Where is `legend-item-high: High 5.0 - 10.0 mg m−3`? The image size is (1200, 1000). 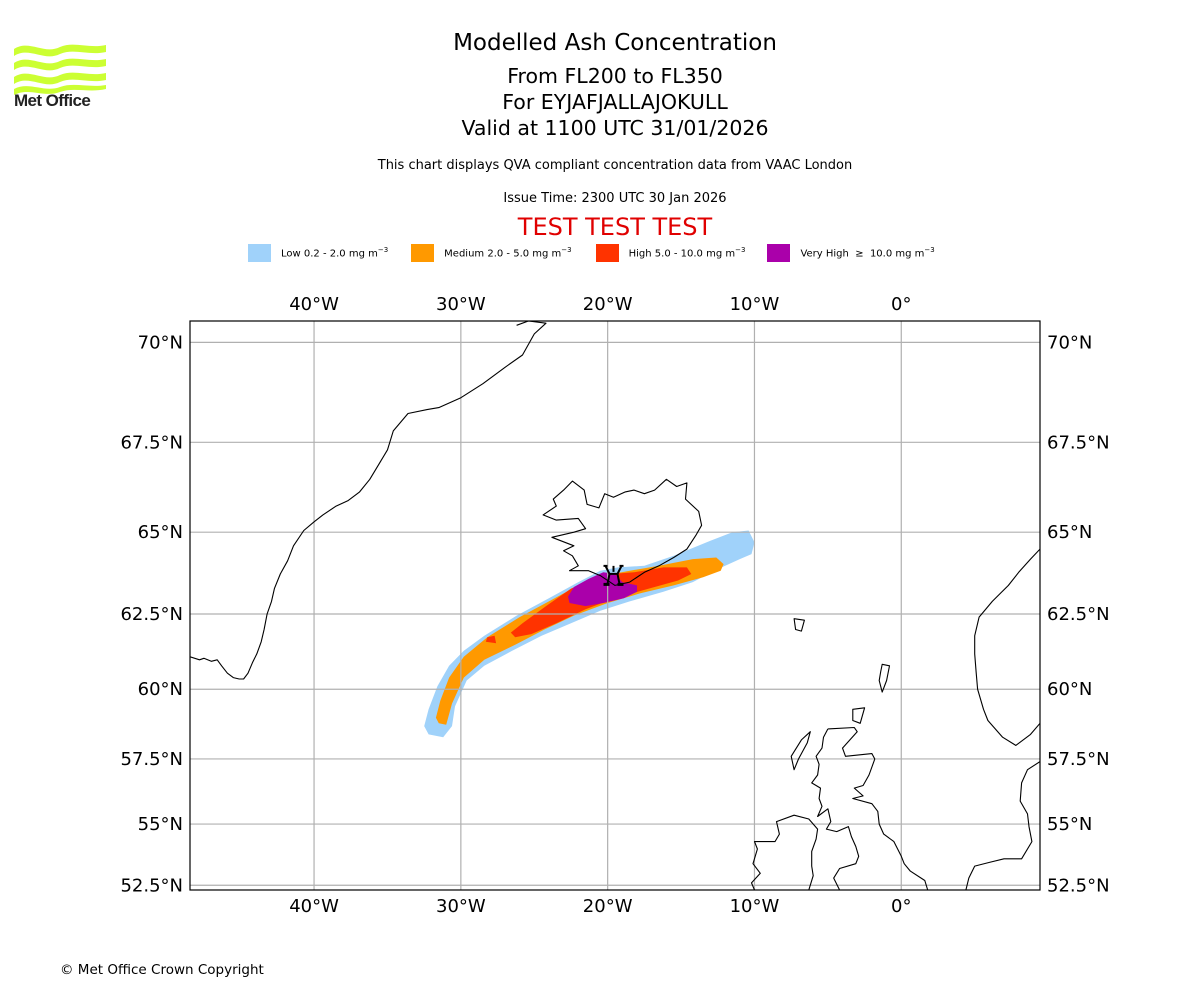 legend-item-high: High 5.0 - 10.0 mg m−3 is located at coordinates (670, 253).